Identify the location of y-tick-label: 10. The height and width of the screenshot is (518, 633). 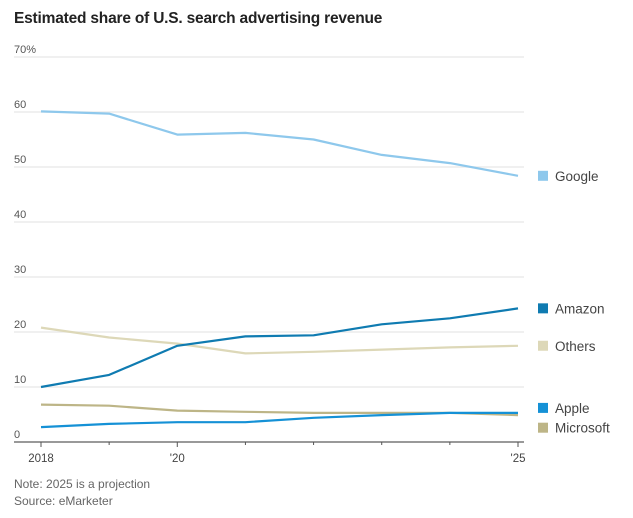
(20, 380).